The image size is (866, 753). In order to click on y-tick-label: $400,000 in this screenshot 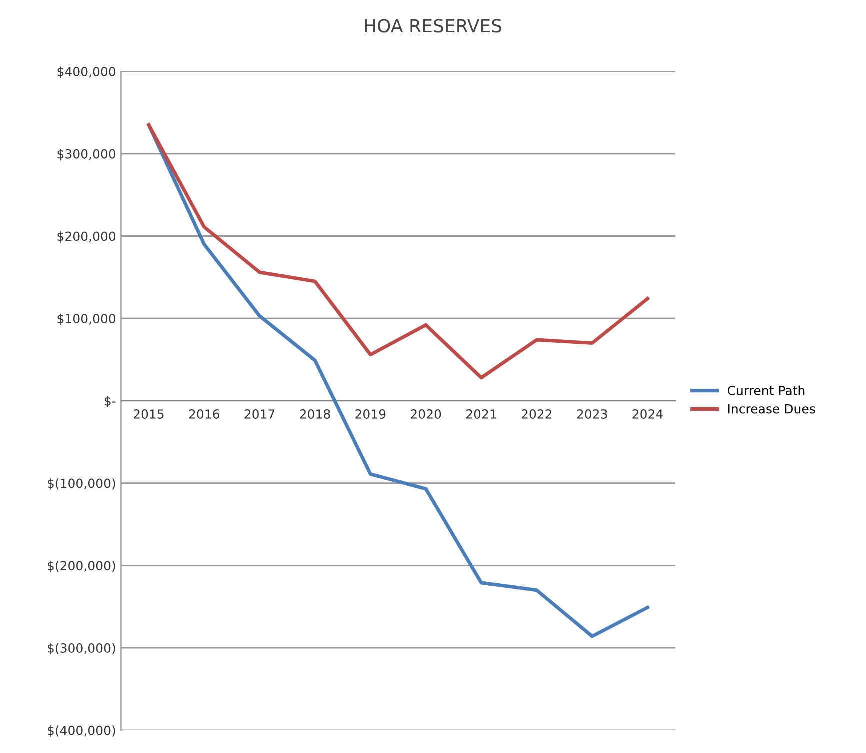, I will do `click(87, 72)`.